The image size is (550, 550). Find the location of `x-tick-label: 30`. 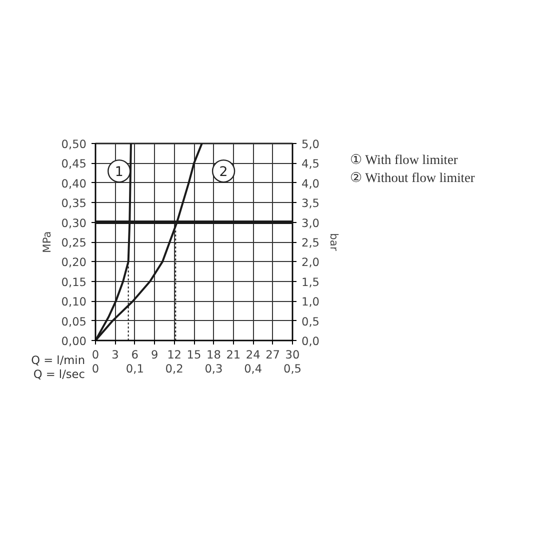

x-tick-label: 30 is located at coordinates (292, 355).